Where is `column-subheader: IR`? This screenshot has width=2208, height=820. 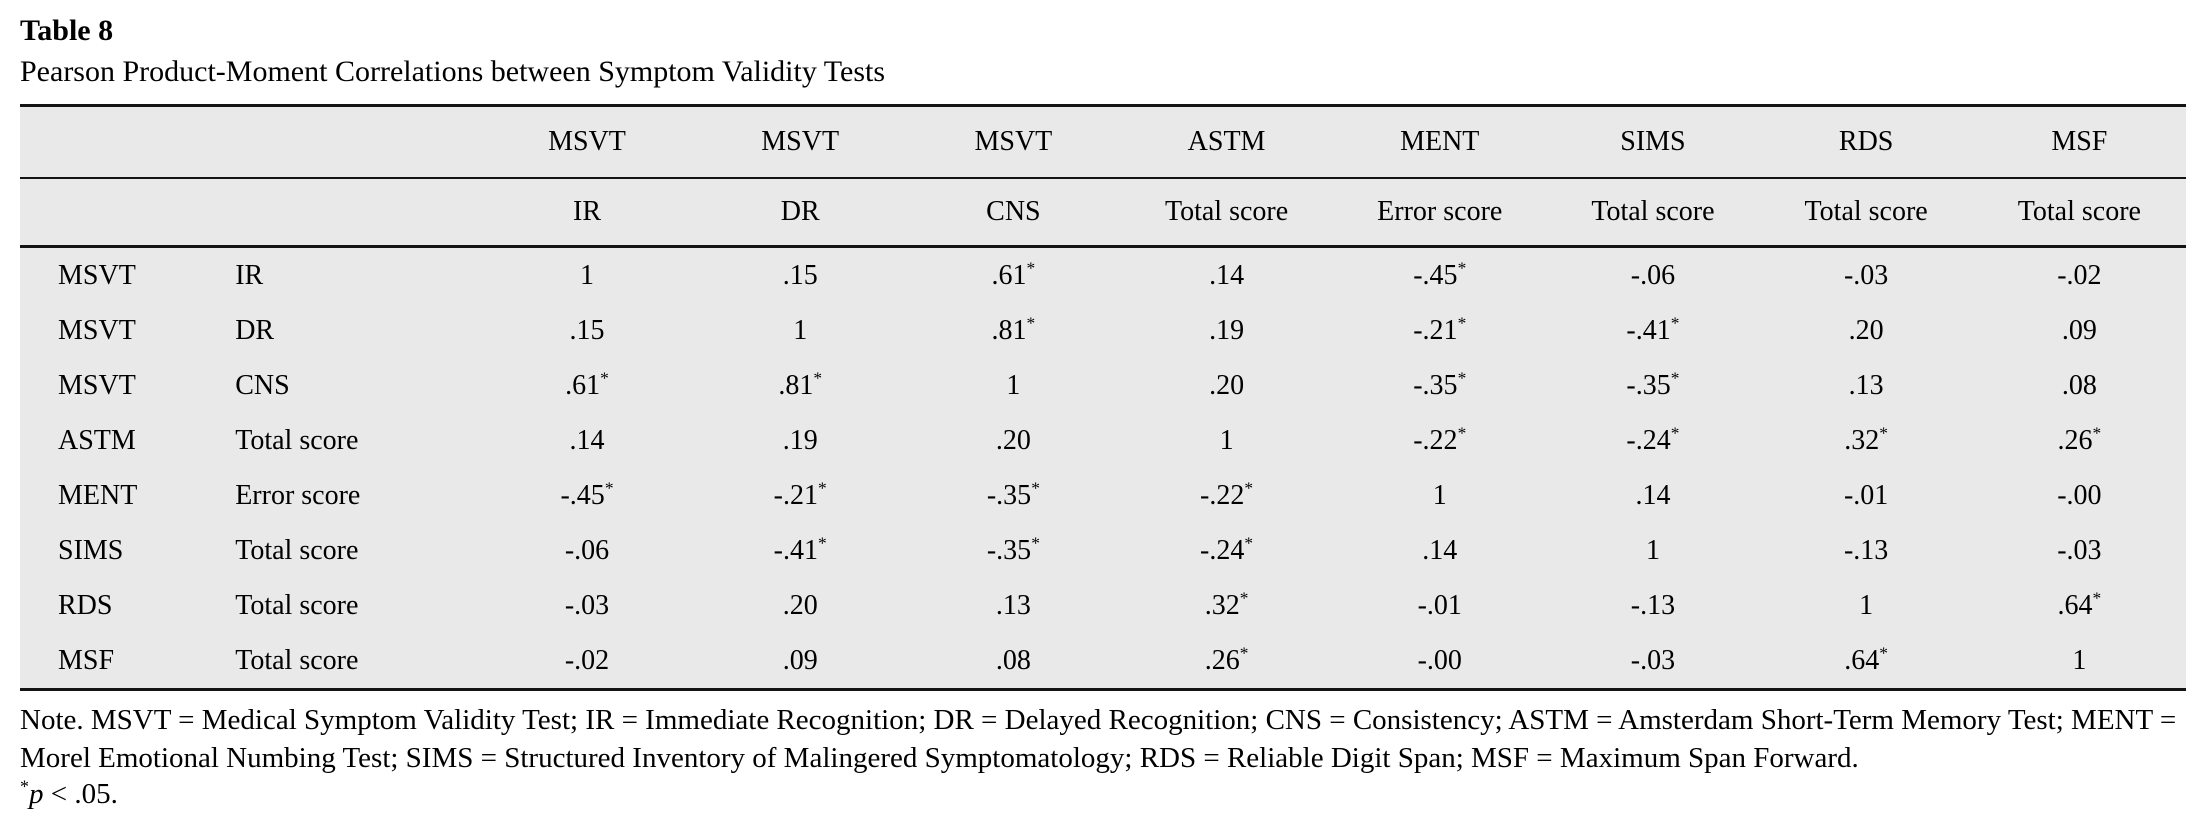 column-subheader: IR is located at coordinates (587, 213).